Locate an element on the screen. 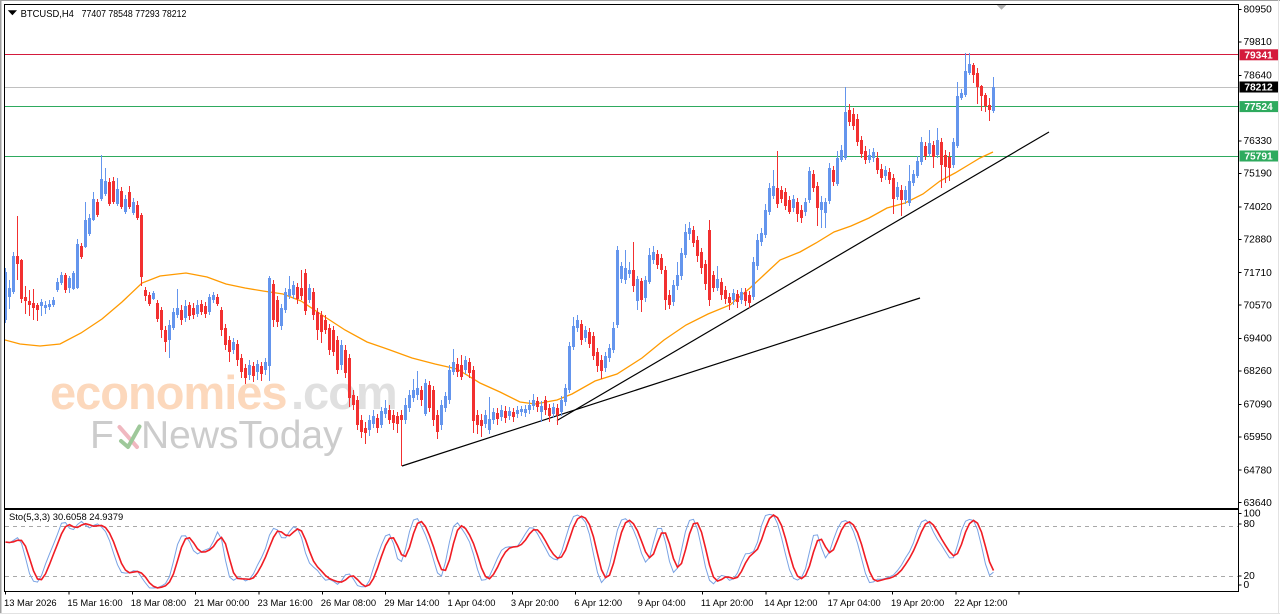 This screenshot has height=616, width=1280. svg-text: 70570 is located at coordinates (1258, 305).